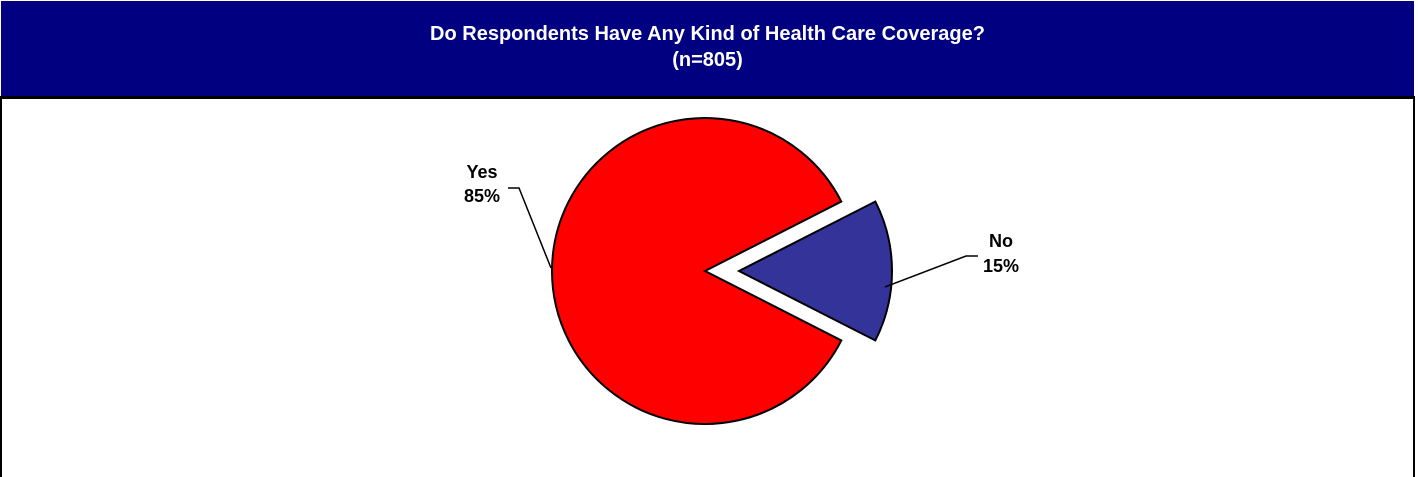  I want to click on slice-labels: No 15% Yes 85%, so click(741, 219).